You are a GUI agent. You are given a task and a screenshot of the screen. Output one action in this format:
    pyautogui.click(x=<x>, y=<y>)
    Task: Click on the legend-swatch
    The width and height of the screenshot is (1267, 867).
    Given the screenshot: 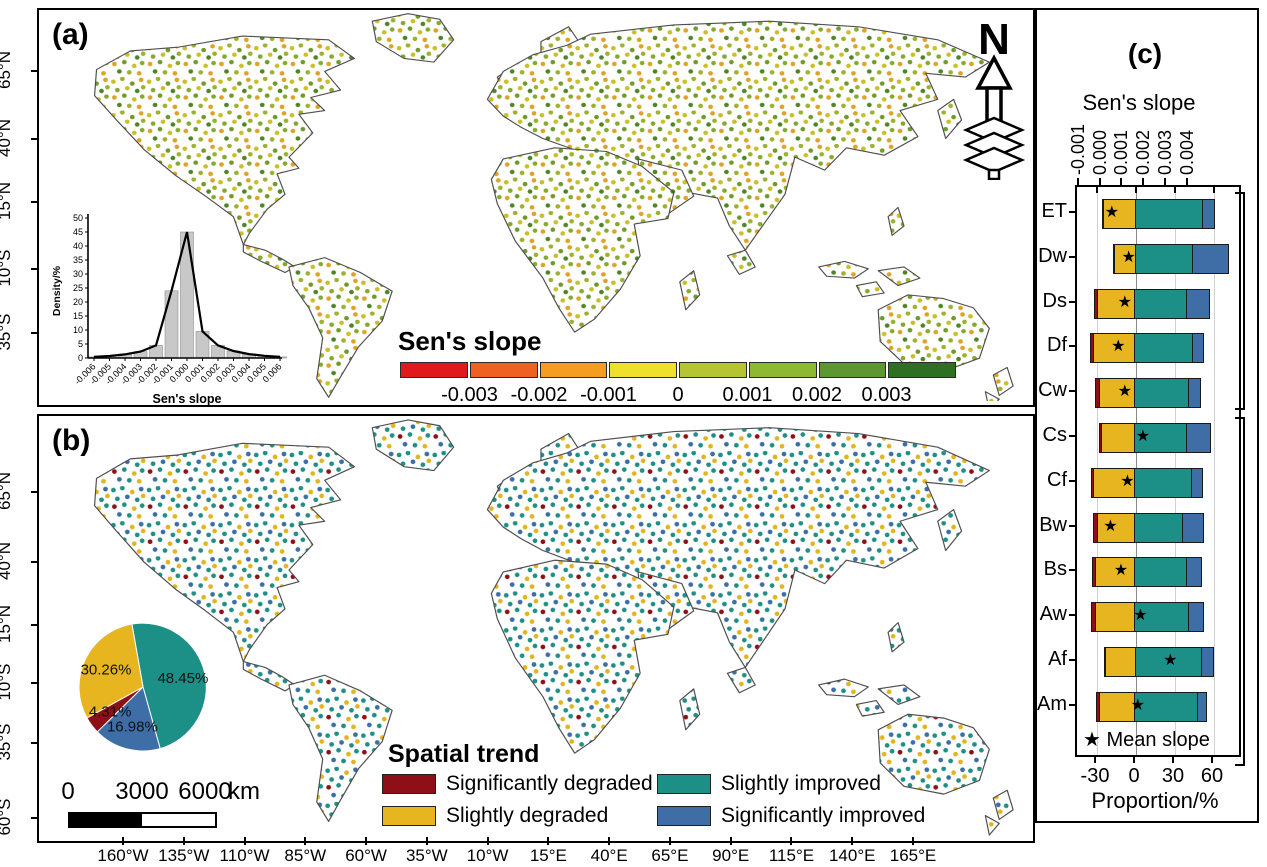 What is the action you would take?
    pyautogui.click(x=684, y=816)
    